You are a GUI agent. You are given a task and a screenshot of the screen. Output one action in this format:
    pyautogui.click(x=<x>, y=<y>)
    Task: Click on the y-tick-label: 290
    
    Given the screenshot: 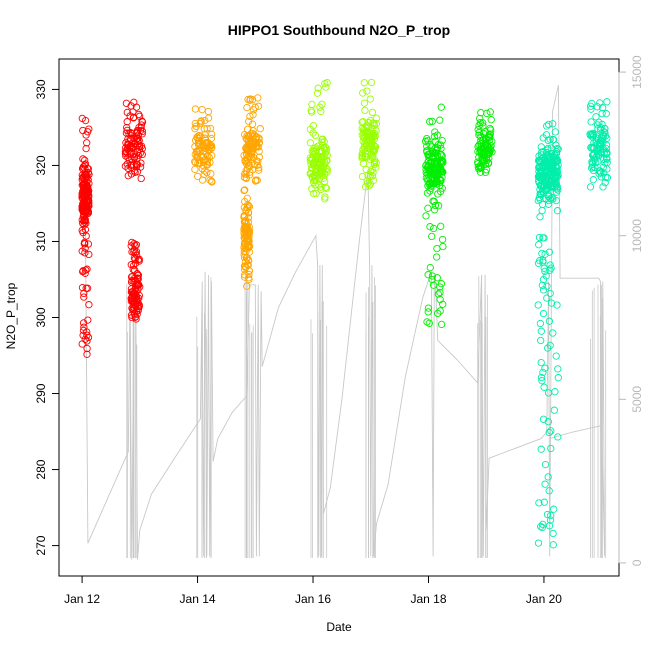 What is the action you would take?
    pyautogui.click(x=41, y=393)
    